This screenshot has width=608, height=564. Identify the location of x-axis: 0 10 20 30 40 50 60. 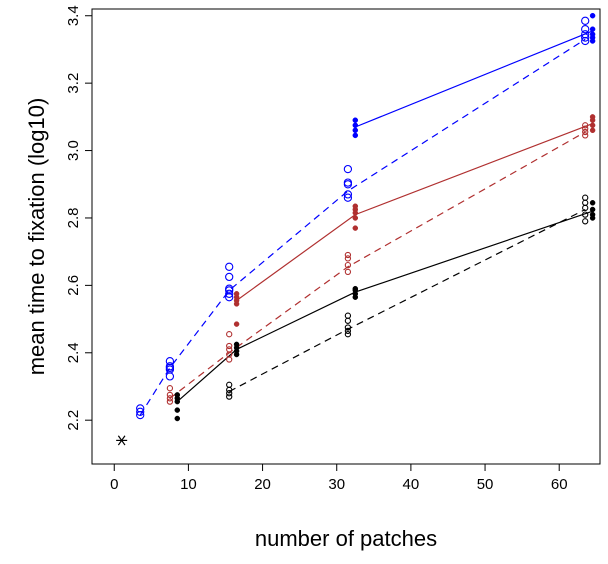
(339, 478).